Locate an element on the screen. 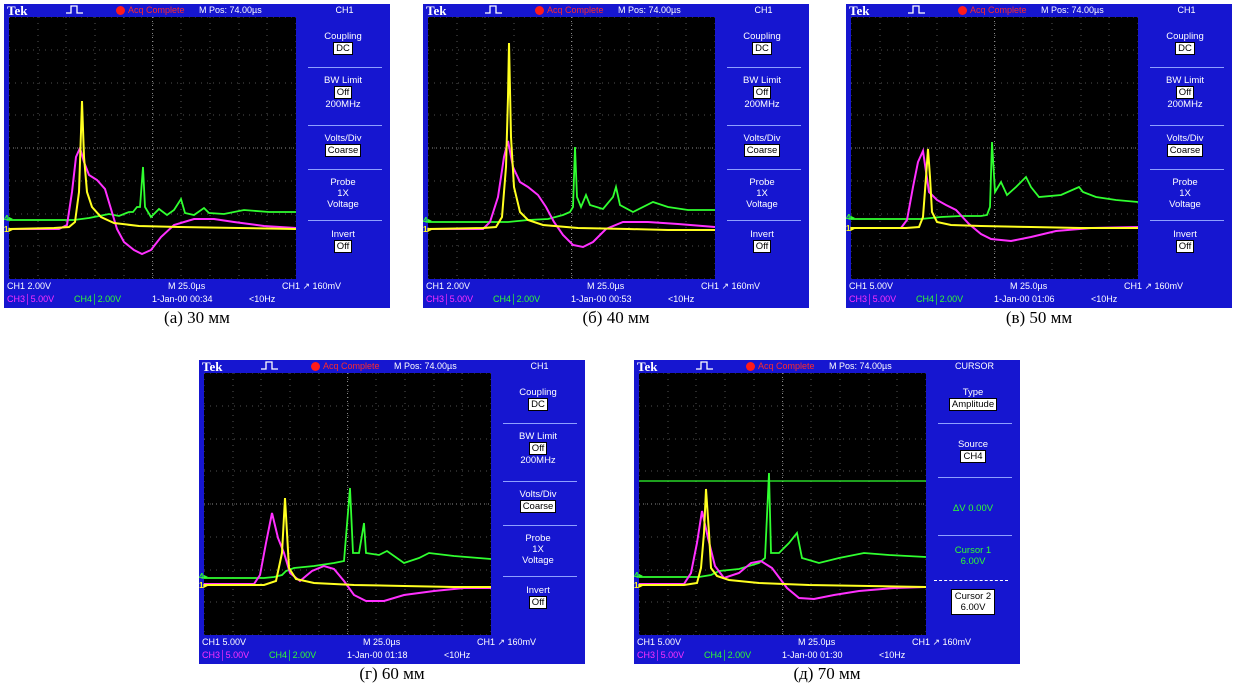 The image size is (1242, 697). date-time: 1-Jan-00 00:34 is located at coordinates (182, 299).